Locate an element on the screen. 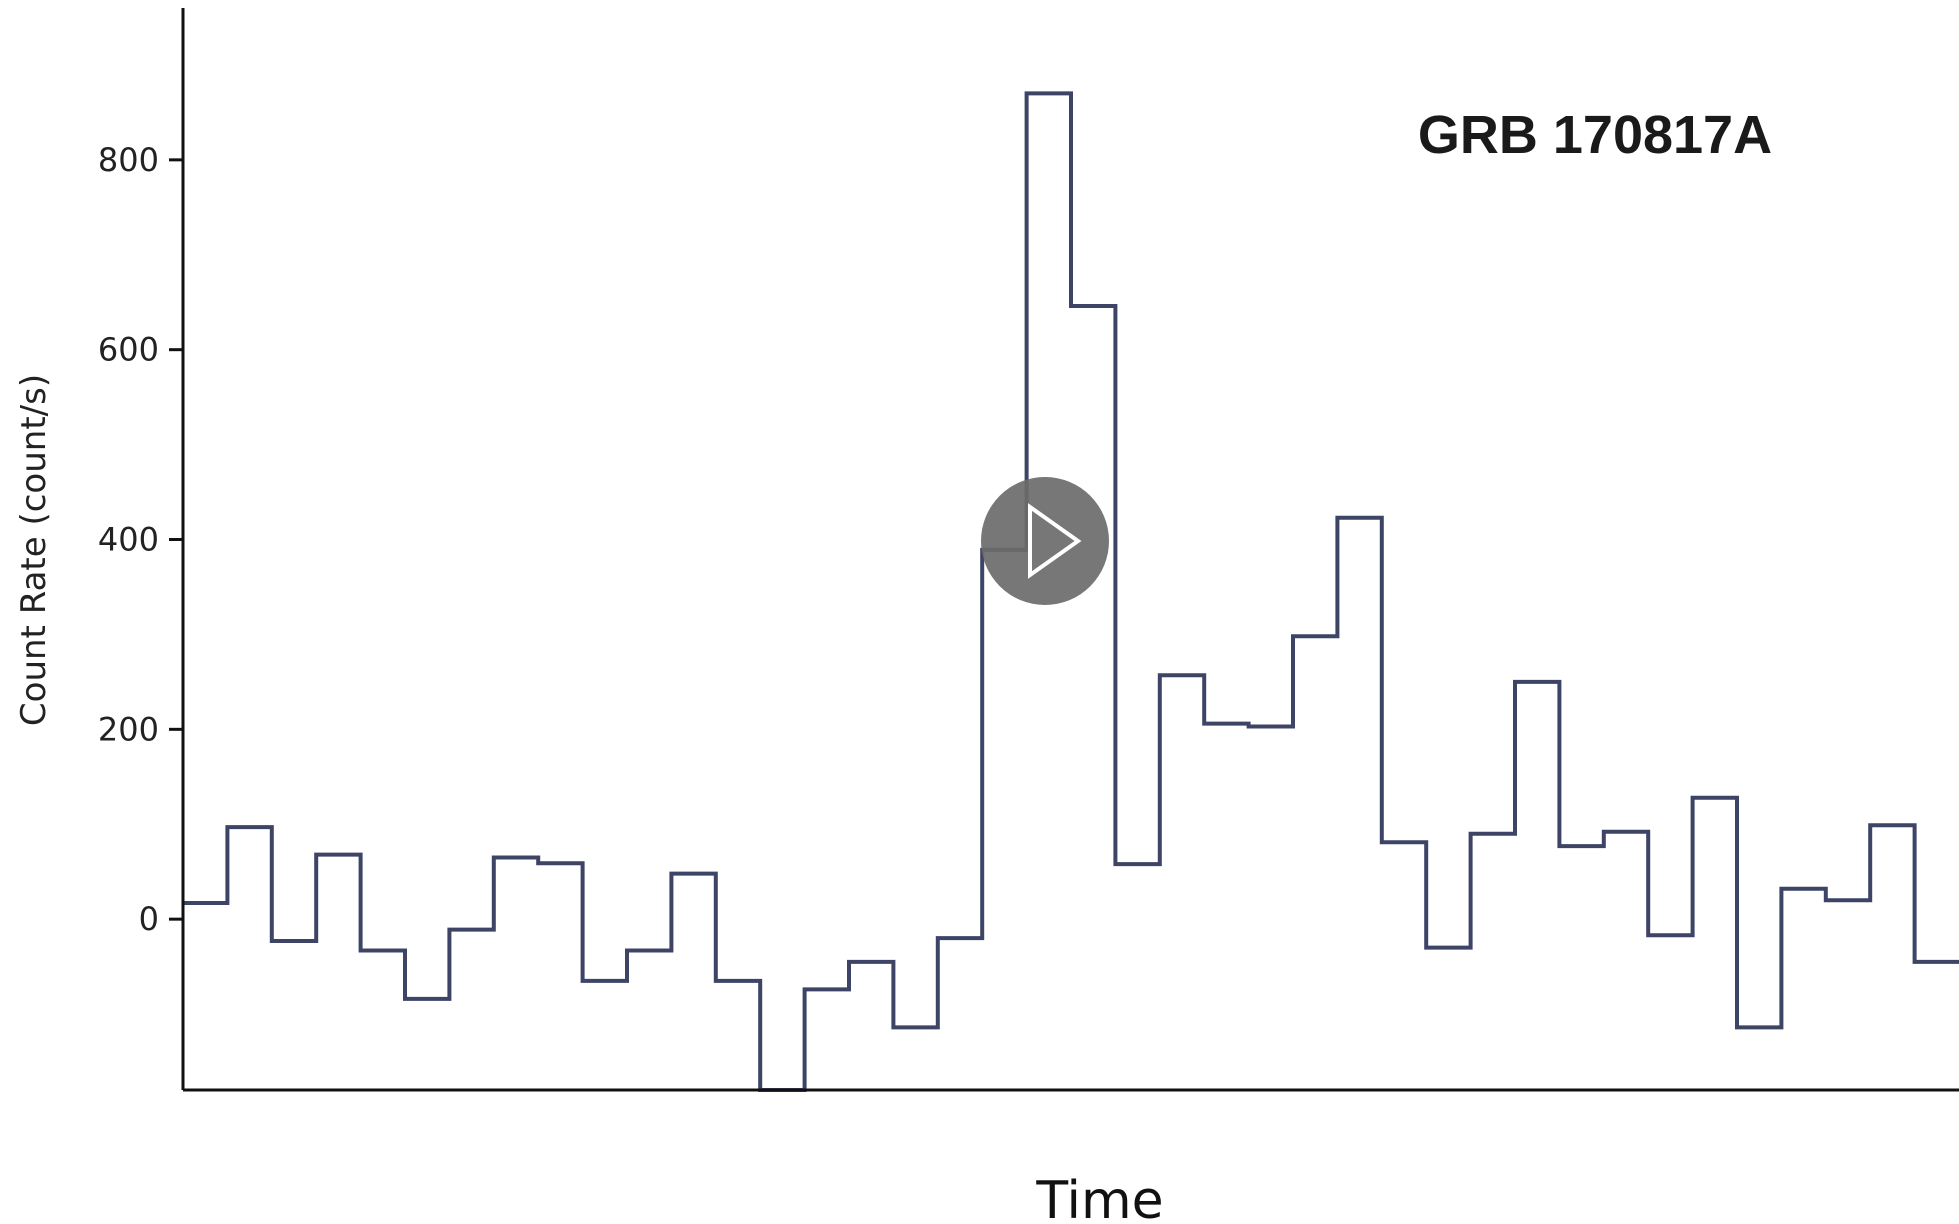  y-tick-label: 600 is located at coordinates (128, 350).